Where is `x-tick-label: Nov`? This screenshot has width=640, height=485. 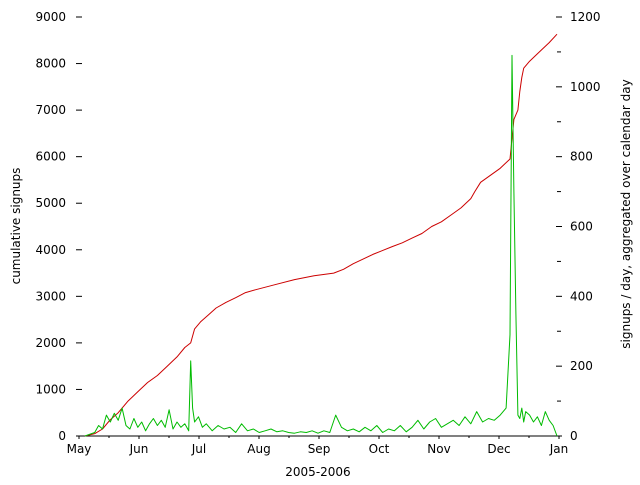
x-tick-label: Nov is located at coordinates (438, 449).